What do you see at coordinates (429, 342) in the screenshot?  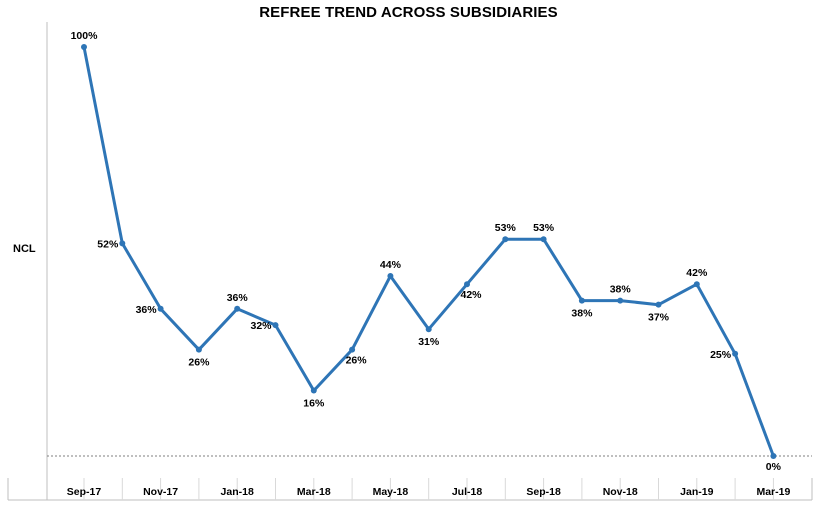 I see `data-label: 31%` at bounding box center [429, 342].